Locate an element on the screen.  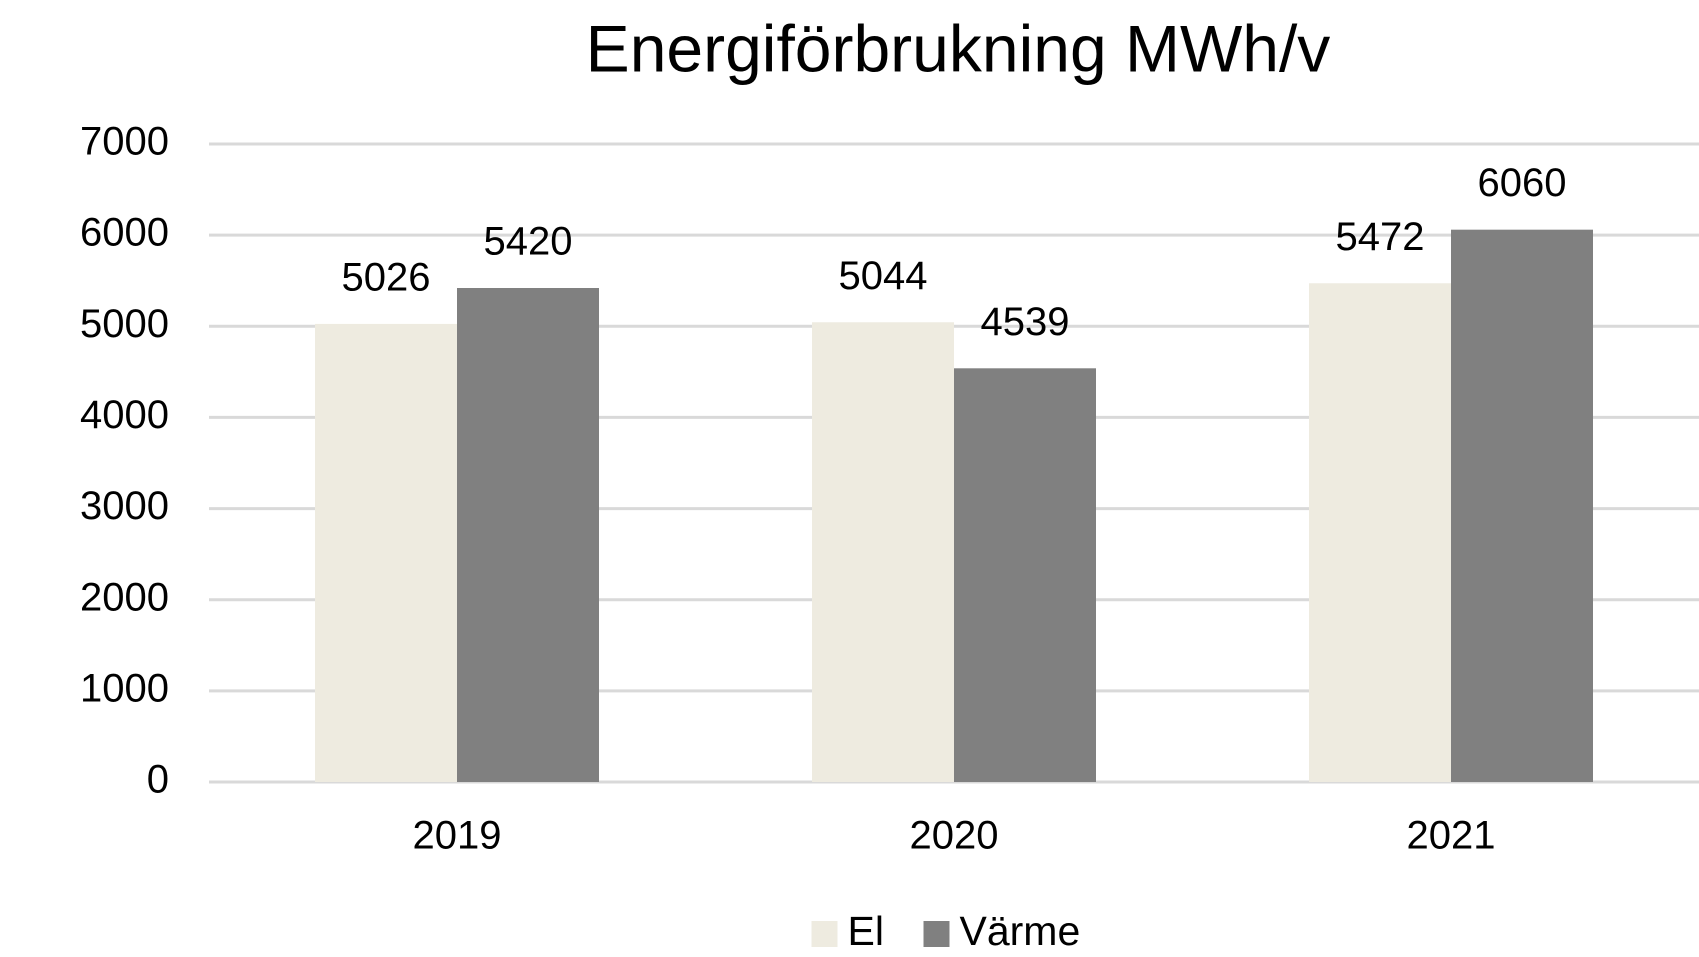
data-label: 5472 is located at coordinates (1380, 237).